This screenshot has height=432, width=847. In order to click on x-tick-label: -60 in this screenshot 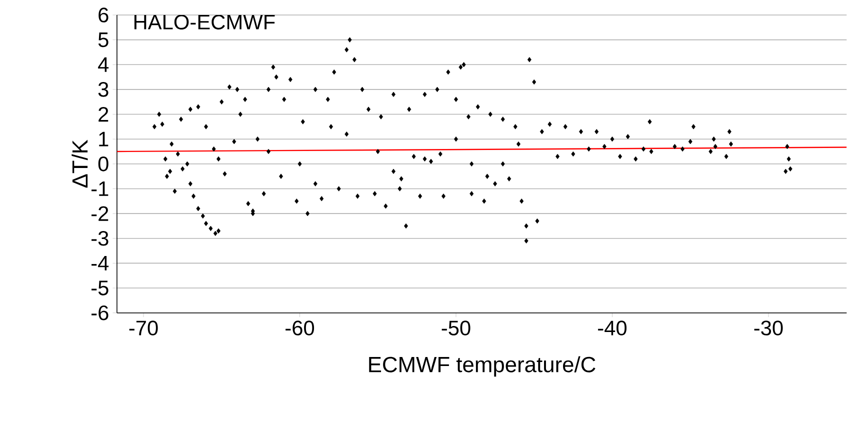, I will do `click(300, 328)`.